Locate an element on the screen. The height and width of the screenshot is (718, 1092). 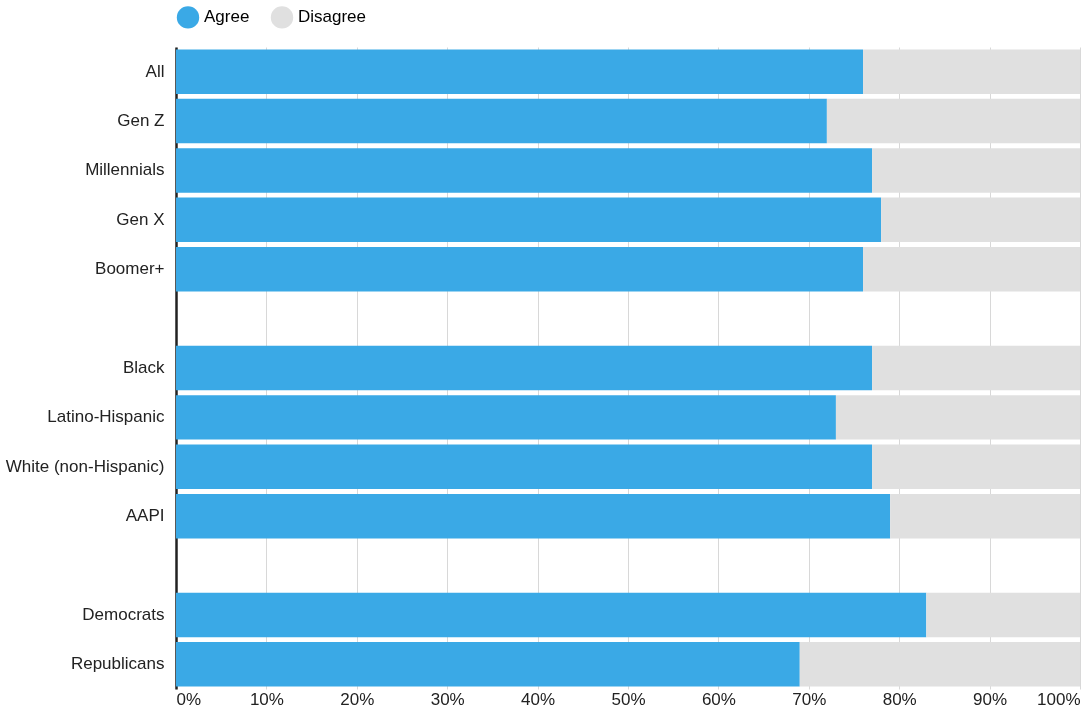
y-tick-label: Black is located at coordinates (143, 367).